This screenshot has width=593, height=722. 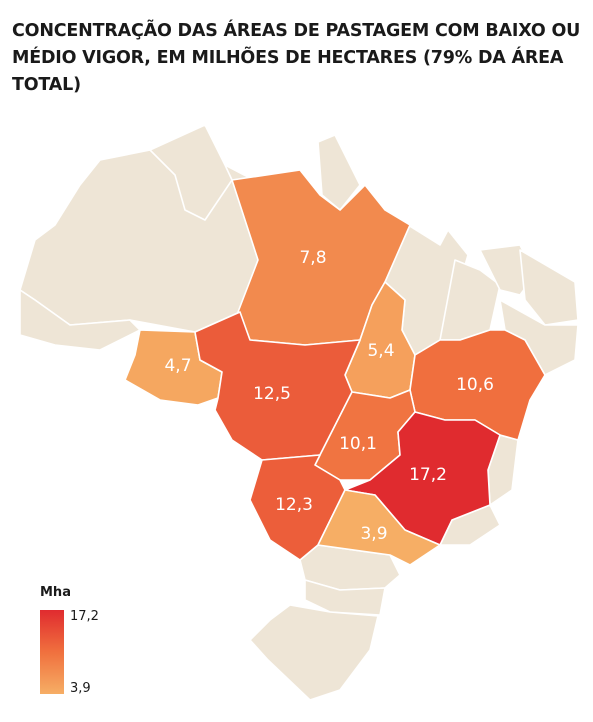 I want to click on state-roraima, so click(x=191, y=172).